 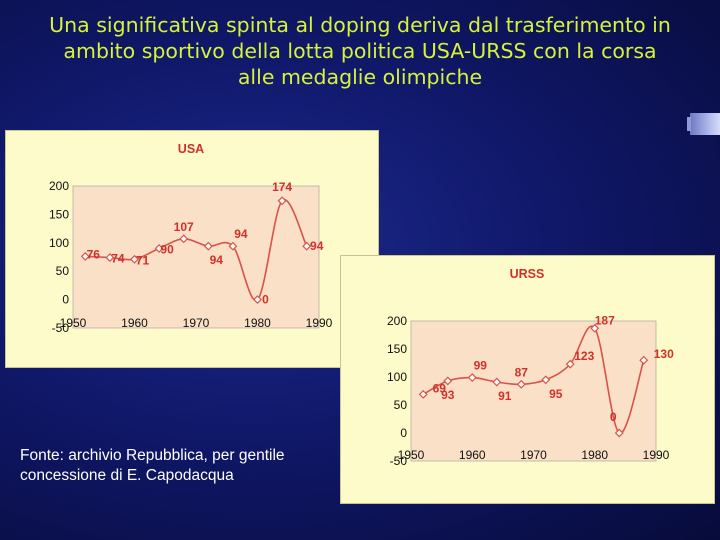 I want to click on urss-y-tick-label: 0, so click(x=403, y=433).